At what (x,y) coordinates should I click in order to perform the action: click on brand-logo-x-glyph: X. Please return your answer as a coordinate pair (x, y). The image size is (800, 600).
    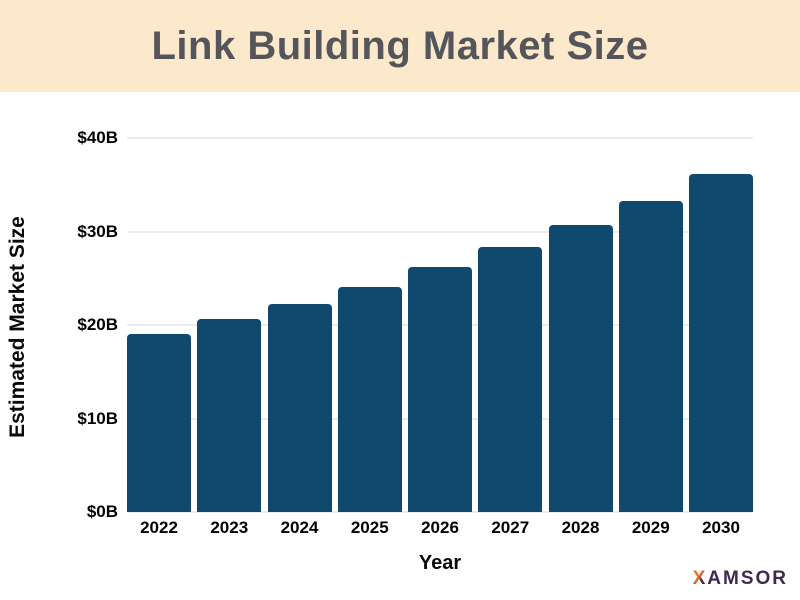
    Looking at the image, I should click on (700, 578).